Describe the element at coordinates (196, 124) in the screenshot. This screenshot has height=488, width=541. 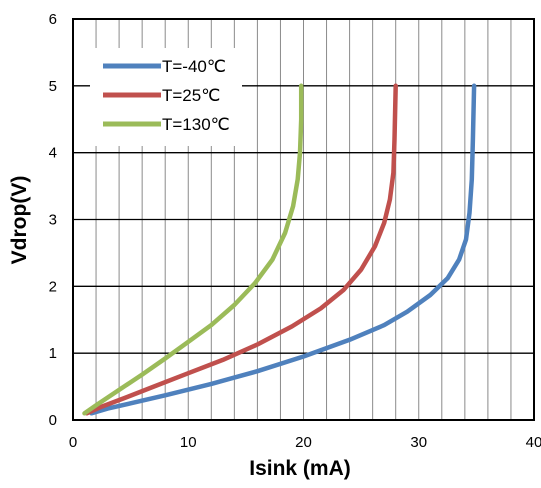
I see `legend-label: T=130℃` at that location.